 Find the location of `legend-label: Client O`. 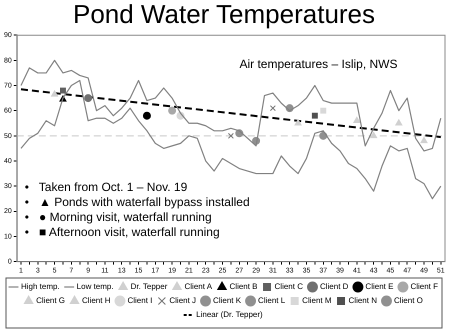

legend-label: Client O is located at coordinates (408, 301).